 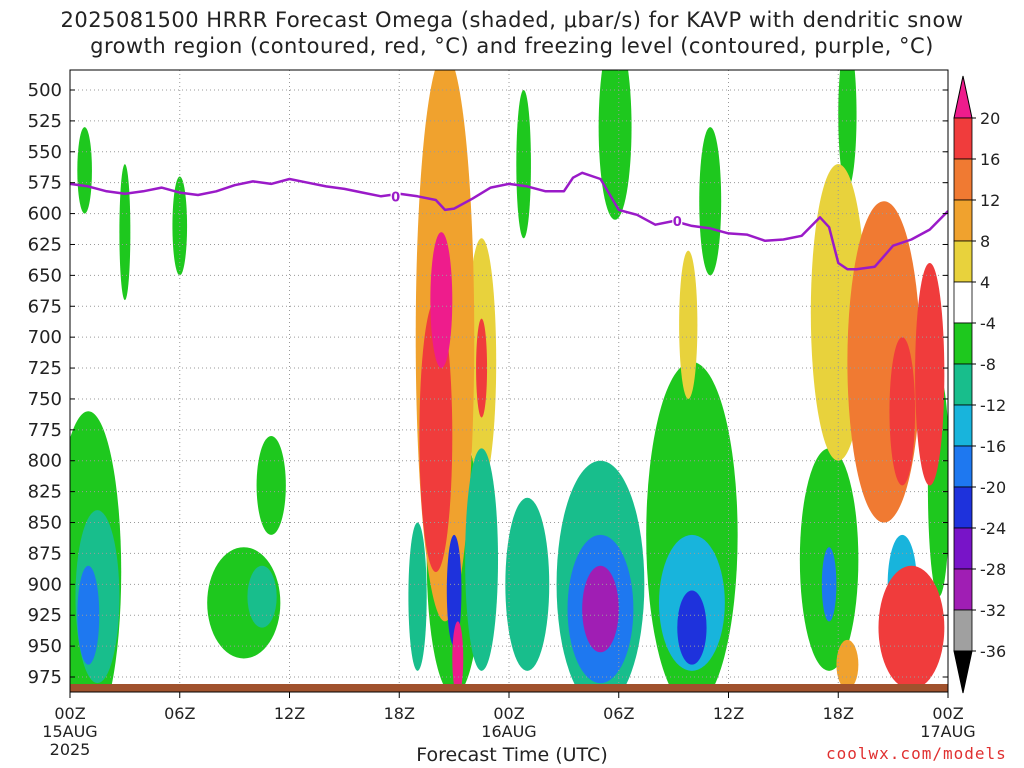 I want to click on y-tick-label: 925, so click(x=45, y=615).